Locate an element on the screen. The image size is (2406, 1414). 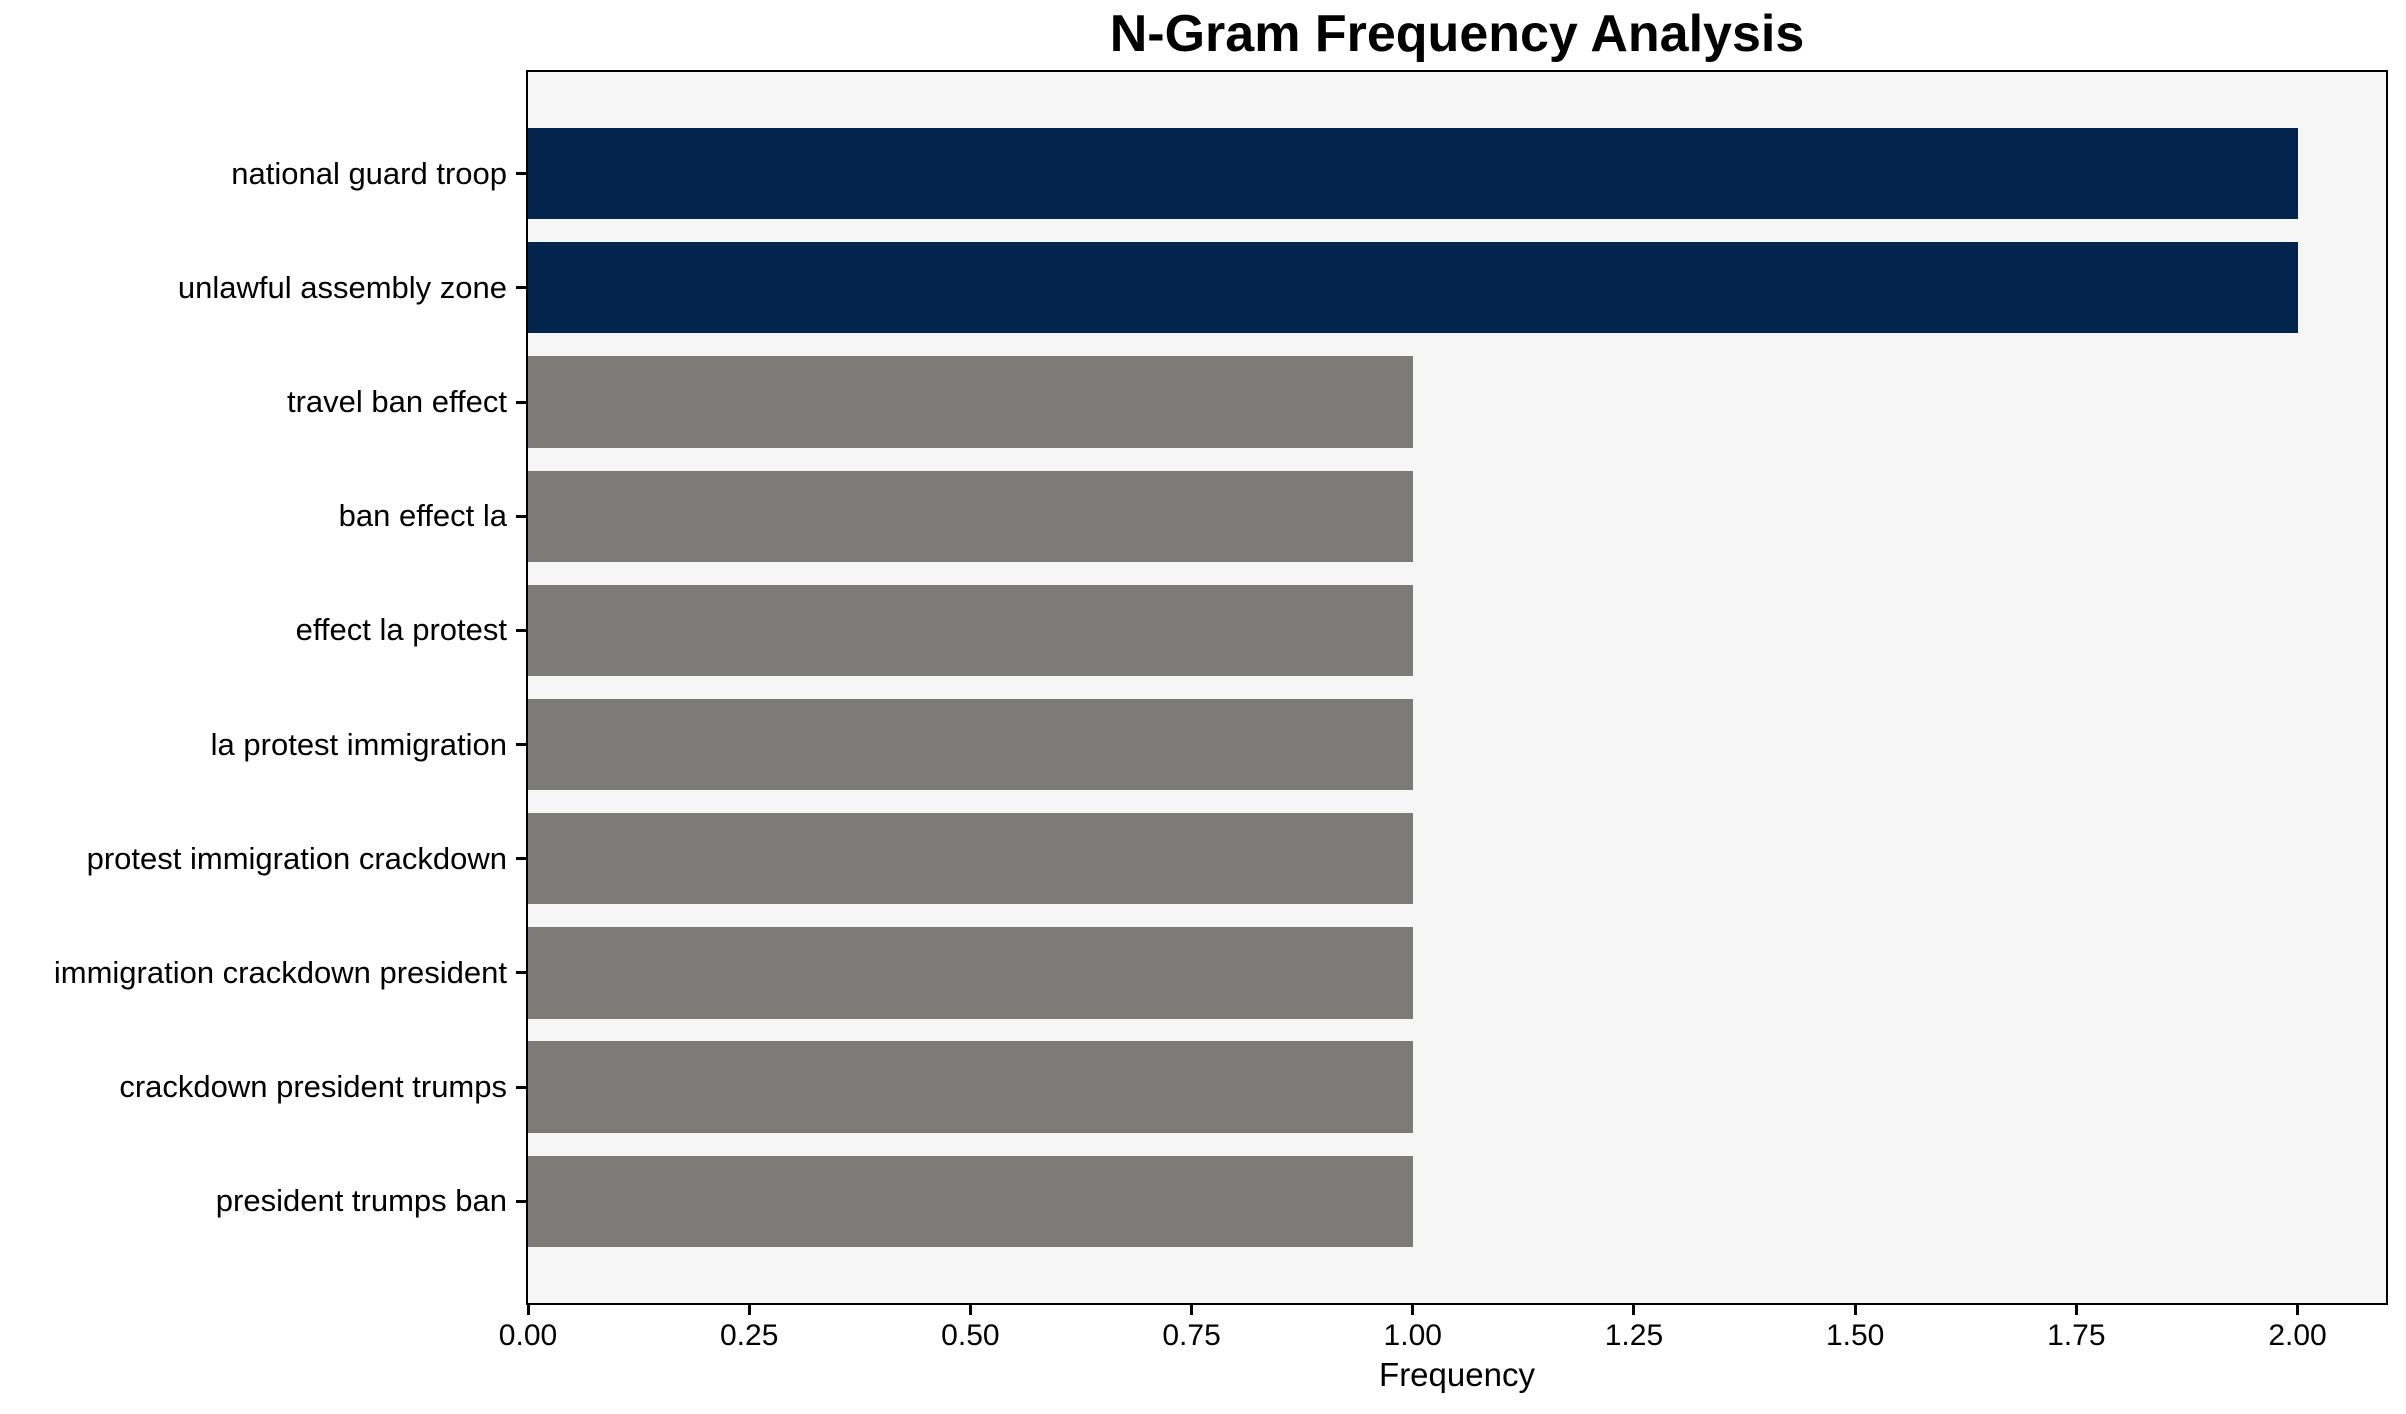
x-tick-label: 1.00 is located at coordinates (1412, 1335).